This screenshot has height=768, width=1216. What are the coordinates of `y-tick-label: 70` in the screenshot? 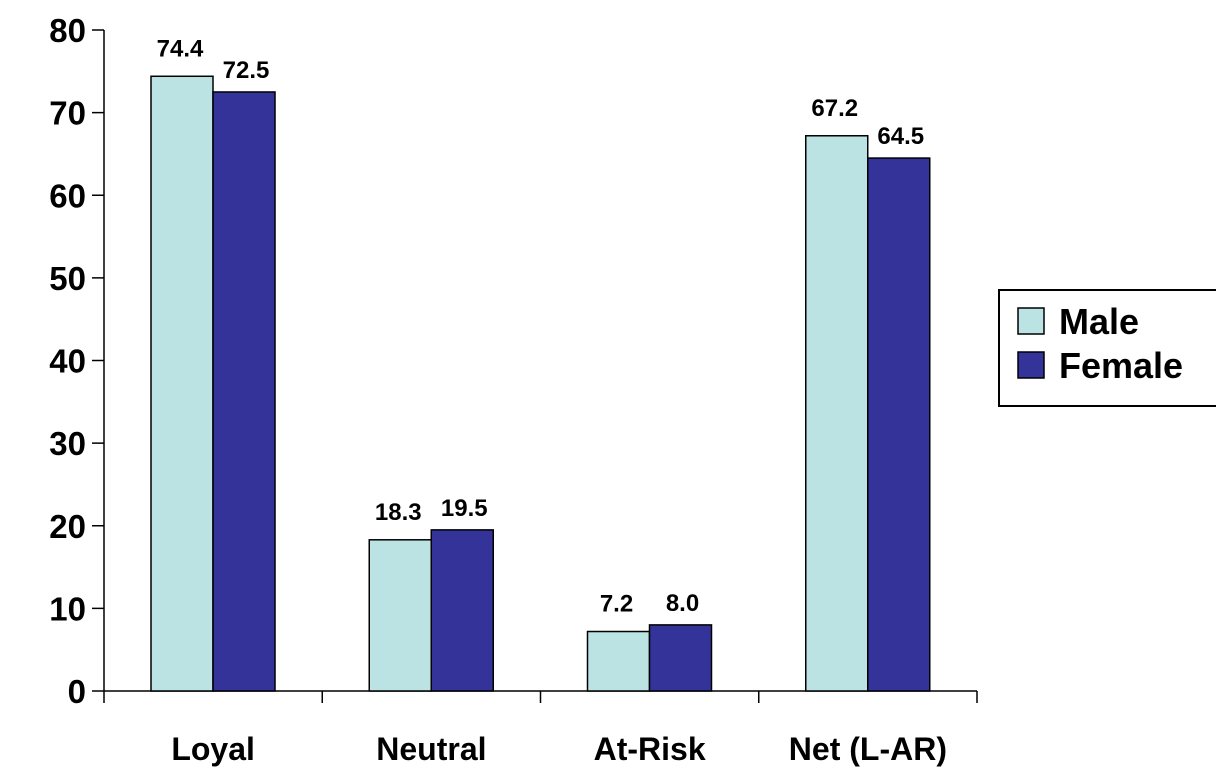 It's located at (67, 113).